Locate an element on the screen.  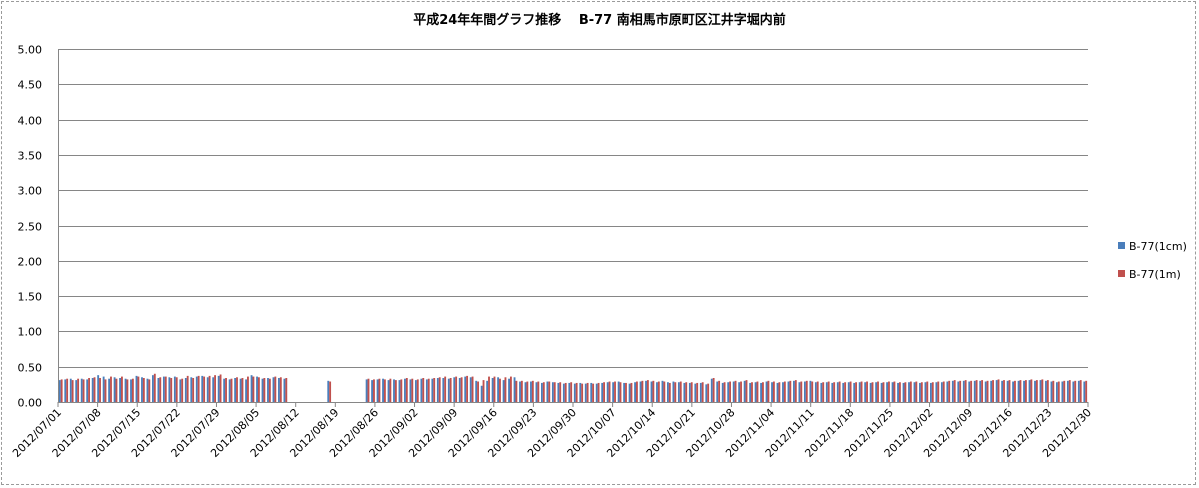
y-tick-label: 1.50 is located at coordinates (30, 297).